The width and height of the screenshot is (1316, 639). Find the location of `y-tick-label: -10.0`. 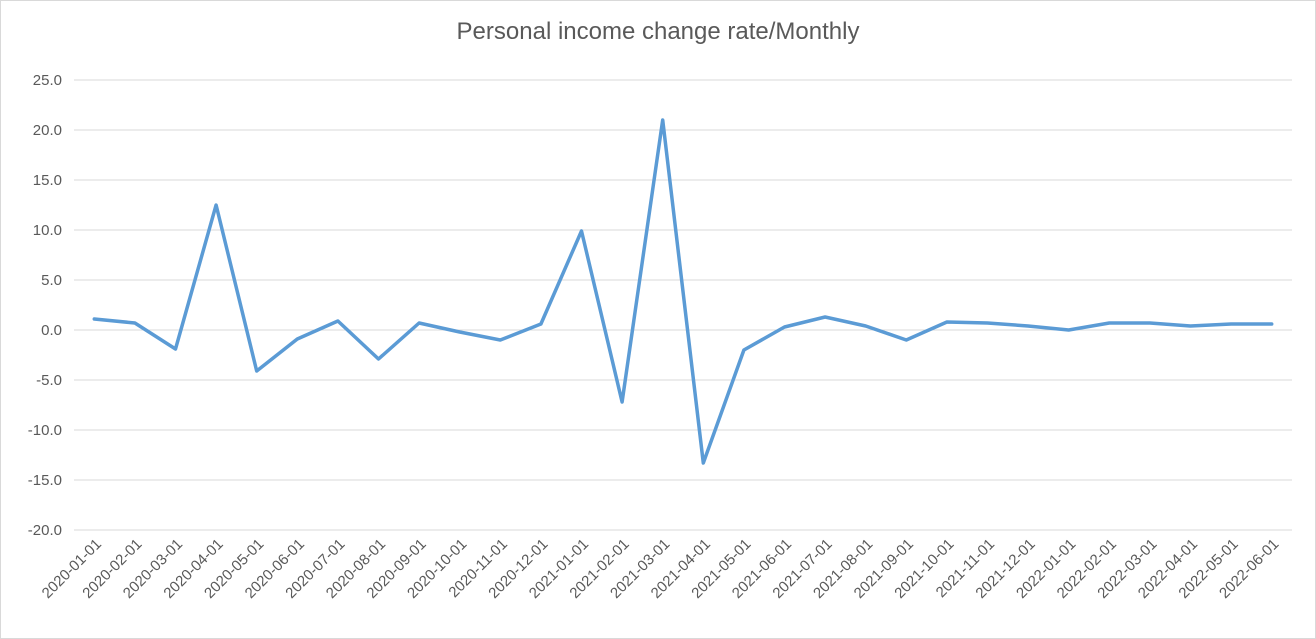

y-tick-label: -10.0 is located at coordinates (45, 430).